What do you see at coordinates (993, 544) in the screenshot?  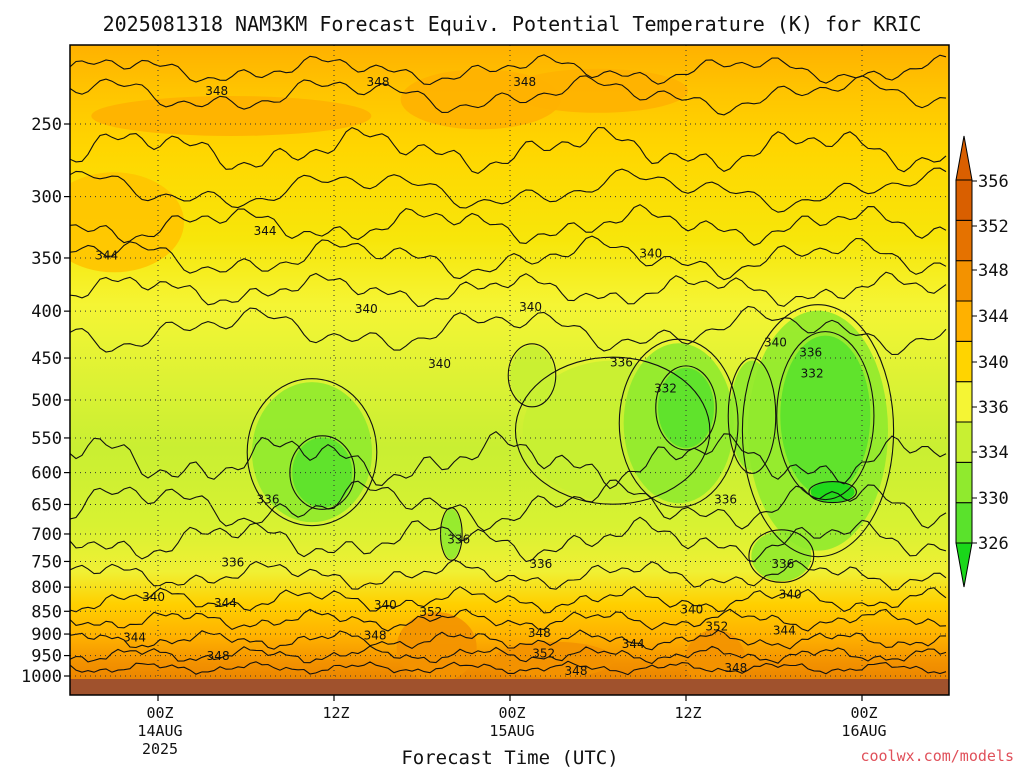 I see `colorbar-tick-label: 326` at bounding box center [993, 544].